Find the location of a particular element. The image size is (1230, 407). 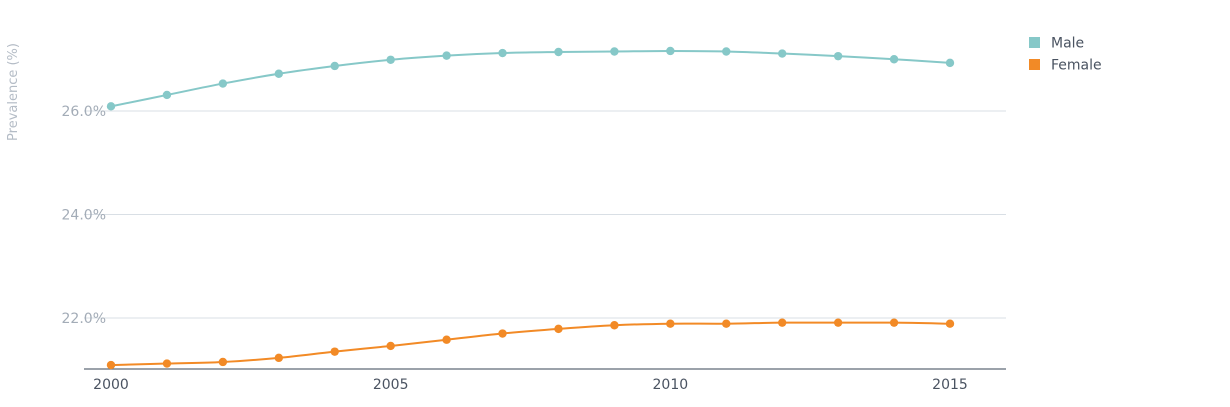

legend-item-female: Female is located at coordinates (1065, 66).